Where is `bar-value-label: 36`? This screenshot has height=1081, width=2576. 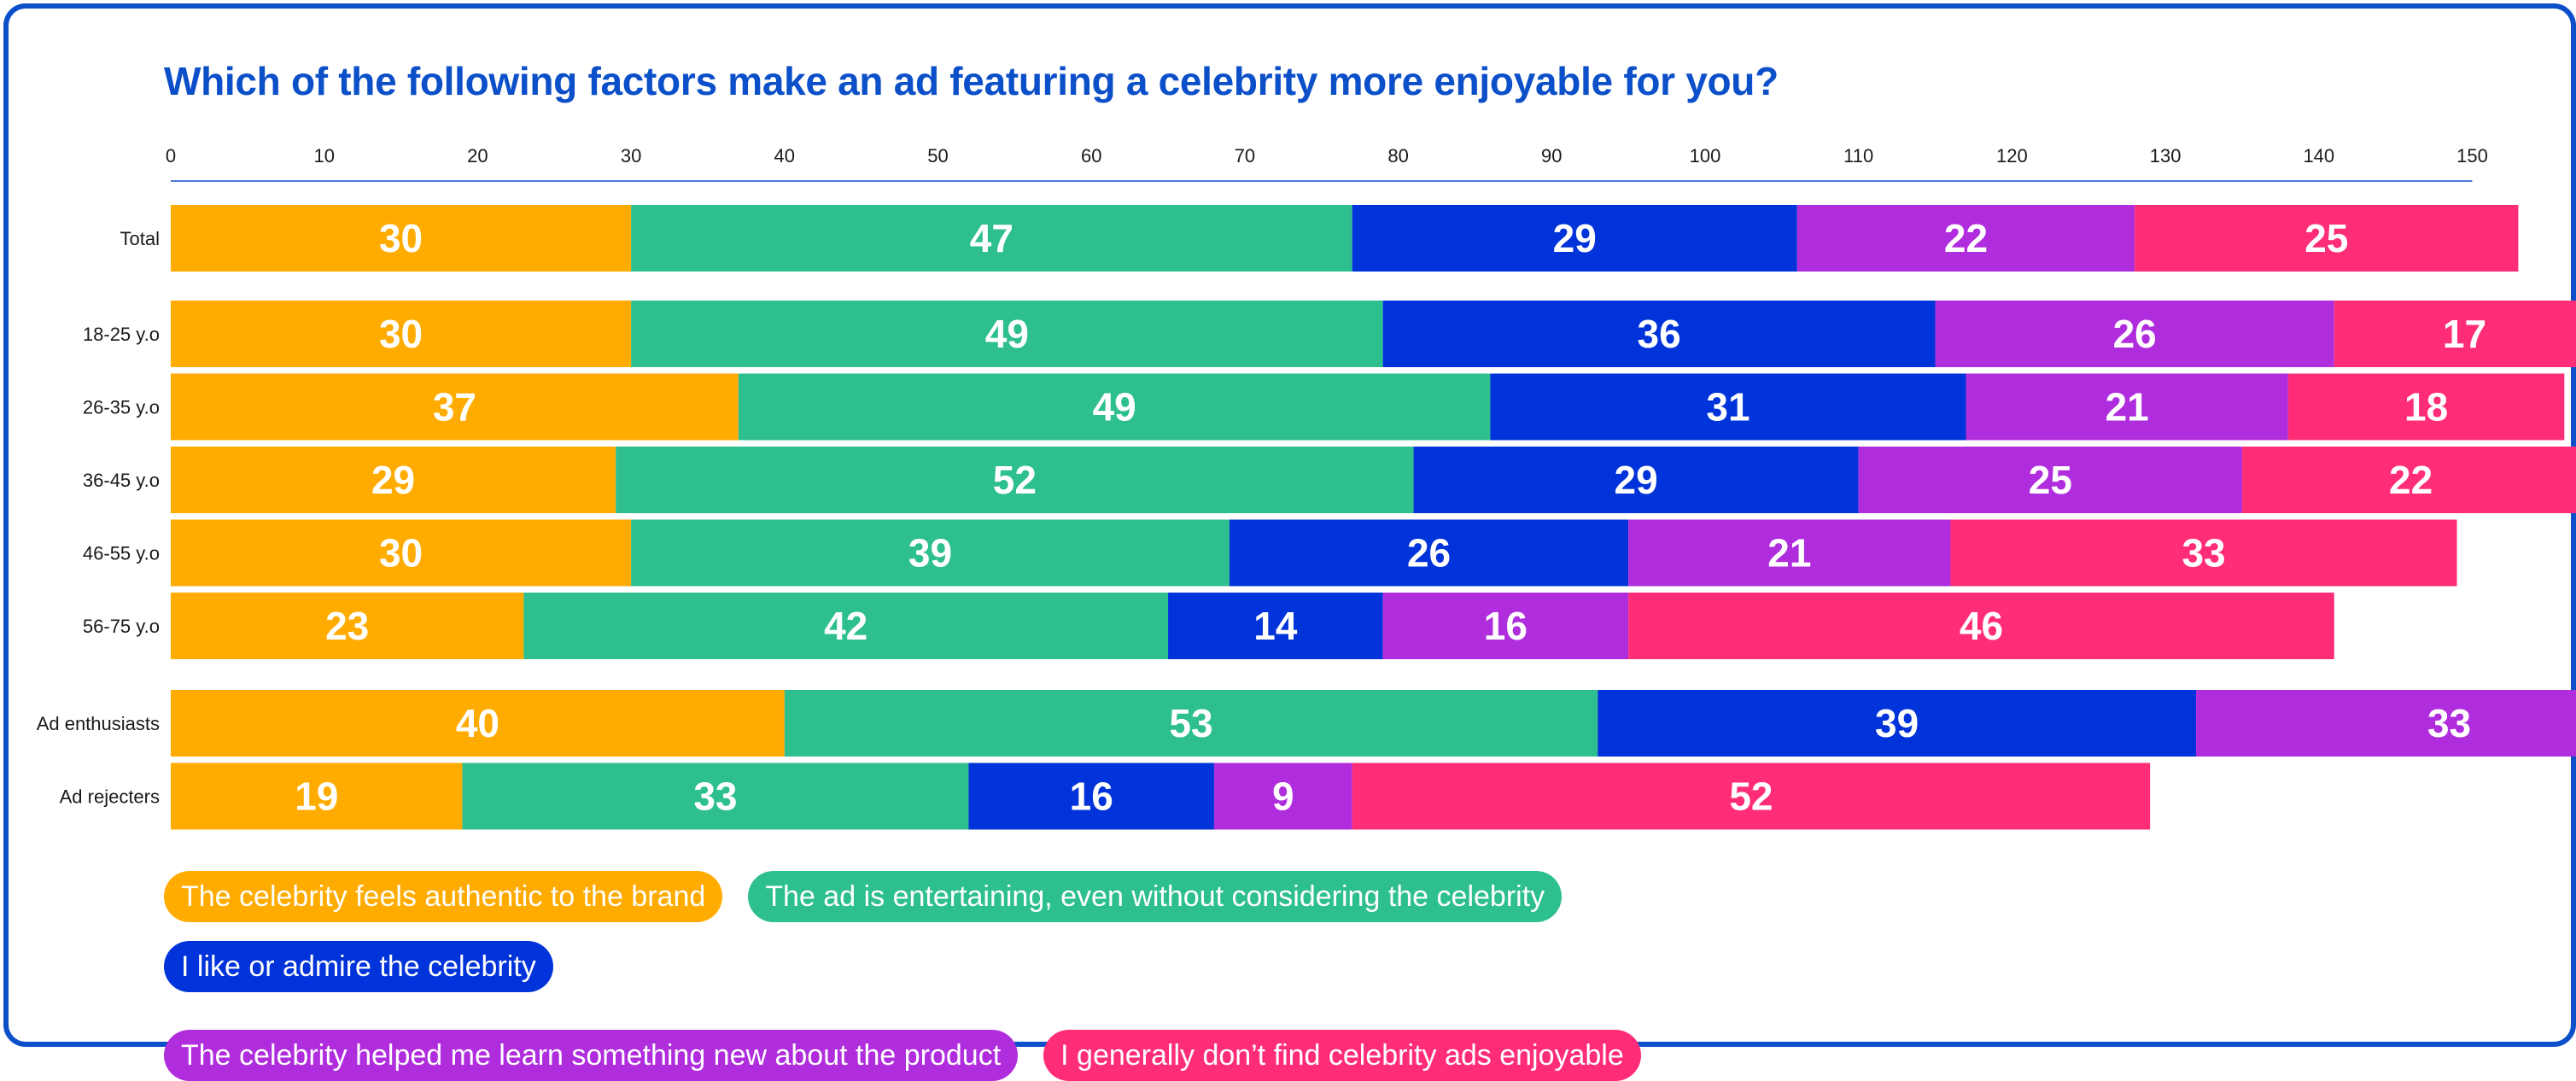
bar-value-label: 36 is located at coordinates (1659, 334).